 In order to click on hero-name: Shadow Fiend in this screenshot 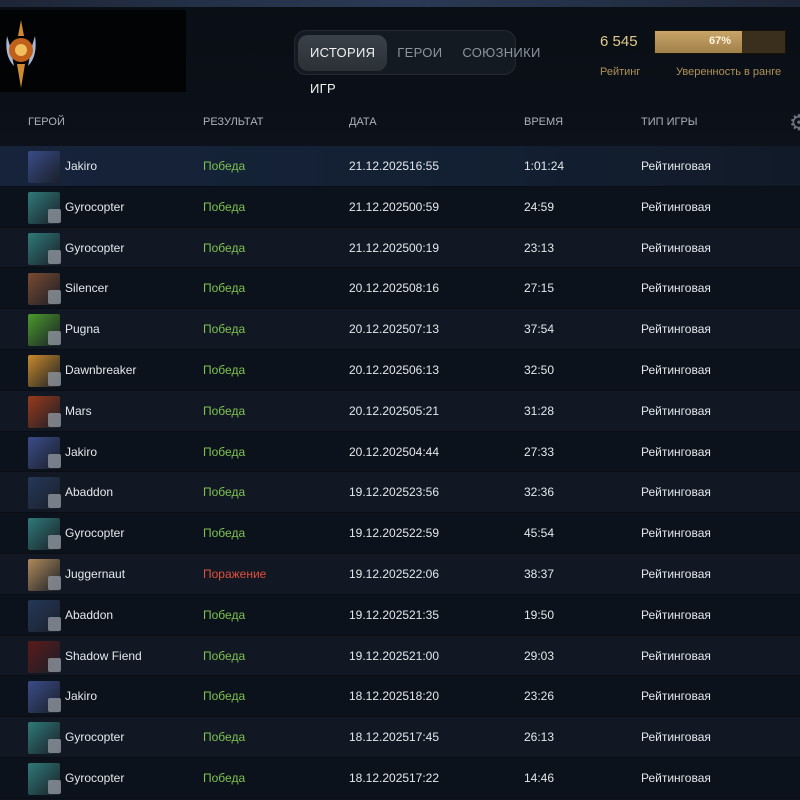, I will do `click(103, 655)`.